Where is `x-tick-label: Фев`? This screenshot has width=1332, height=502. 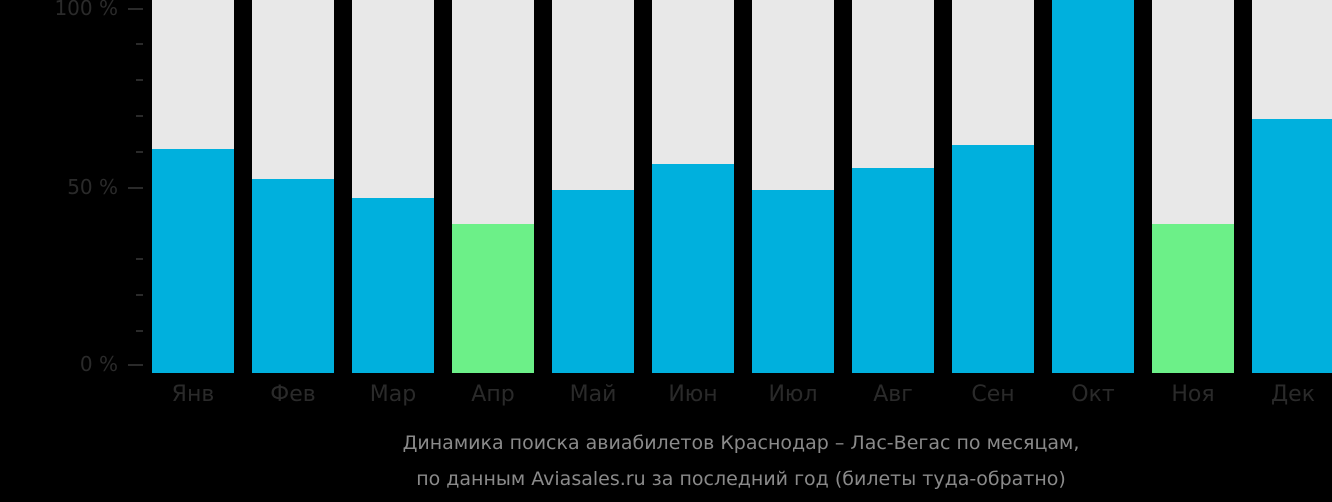 x-tick-label: Фев is located at coordinates (293, 394).